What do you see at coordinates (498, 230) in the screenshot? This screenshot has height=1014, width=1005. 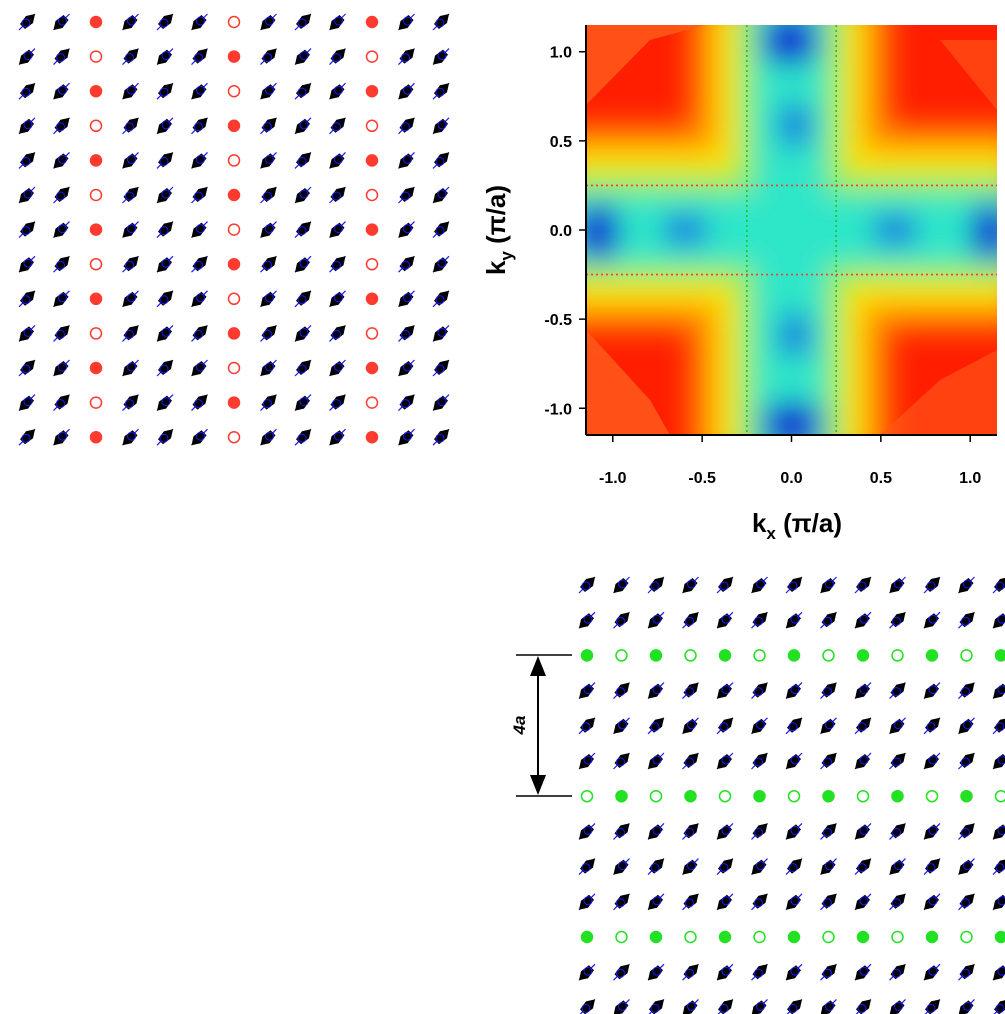 I see `y-axis-label: ky (π/a)` at bounding box center [498, 230].